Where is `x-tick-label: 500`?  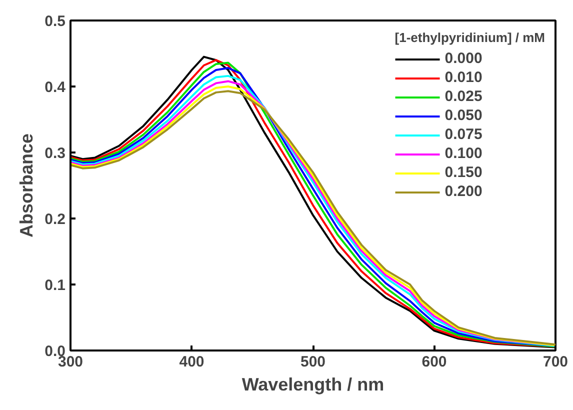 x-tick-label: 500 is located at coordinates (313, 362).